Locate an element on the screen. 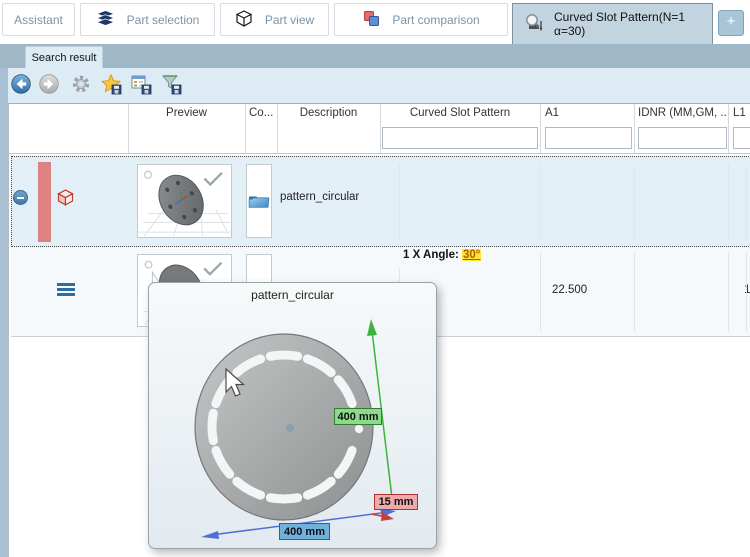  cursor-icon is located at coordinates (235, 382).